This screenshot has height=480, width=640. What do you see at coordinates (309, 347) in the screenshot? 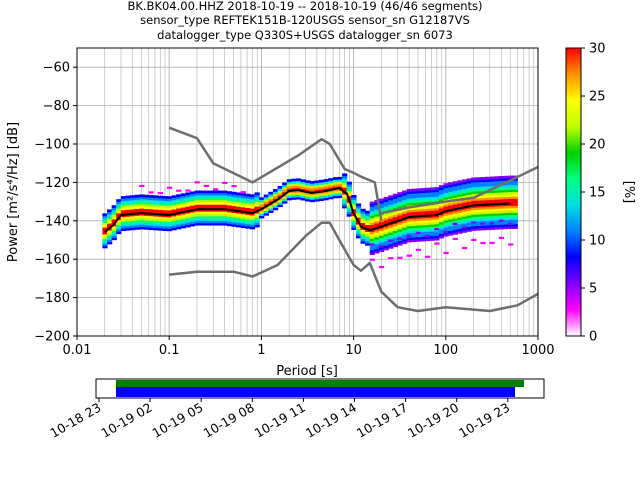
I see `x-axis: 0.01 0.1 1 10 100 1000` at bounding box center [309, 347].